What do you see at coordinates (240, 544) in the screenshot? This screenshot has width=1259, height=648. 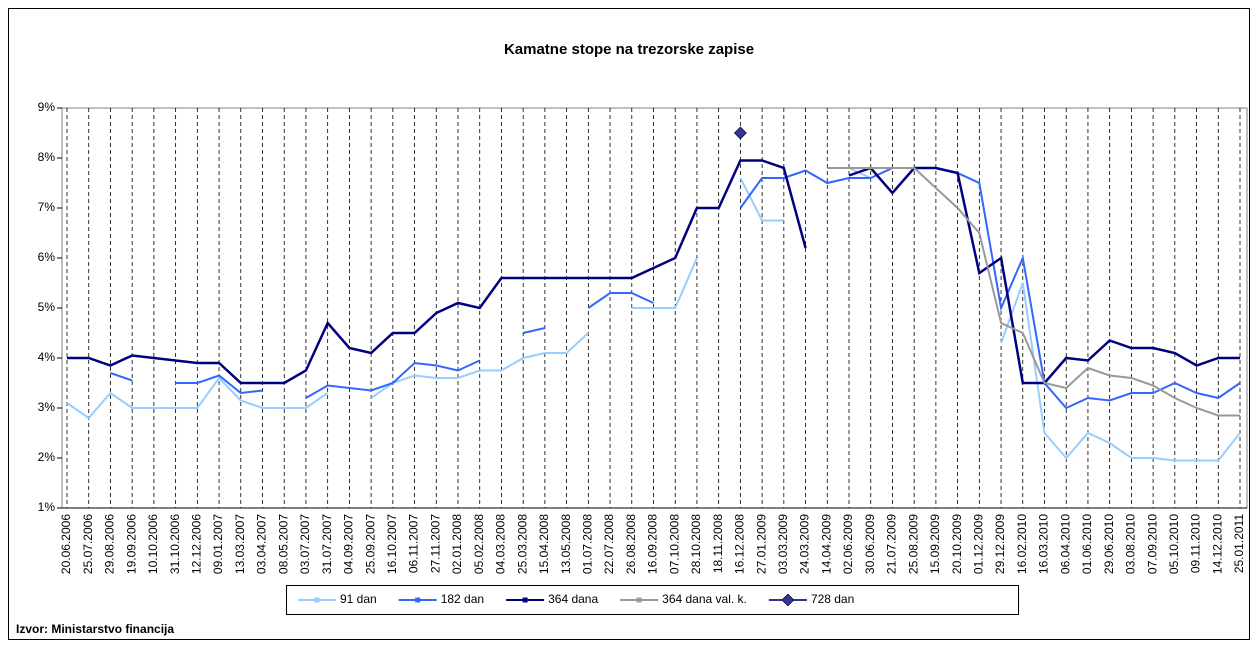 I see `x-tick-label: 13.03.2007` at bounding box center [240, 544].